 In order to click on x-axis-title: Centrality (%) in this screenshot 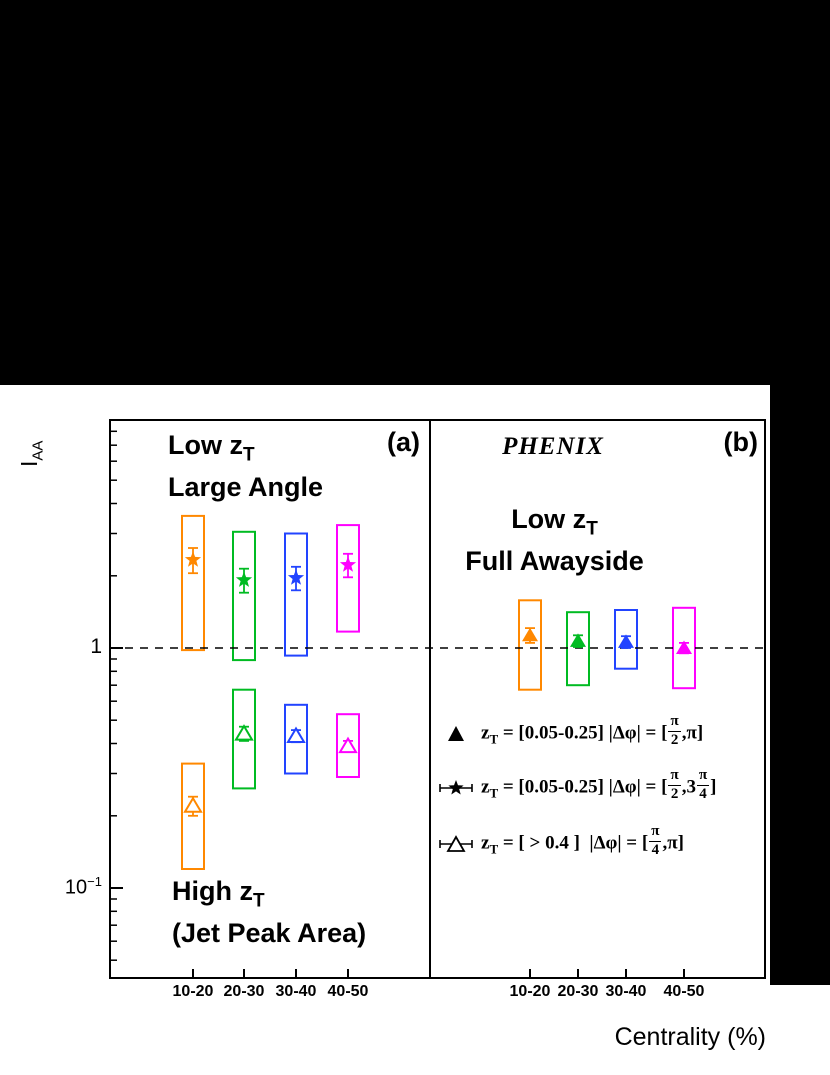, I will do `click(690, 1037)`.